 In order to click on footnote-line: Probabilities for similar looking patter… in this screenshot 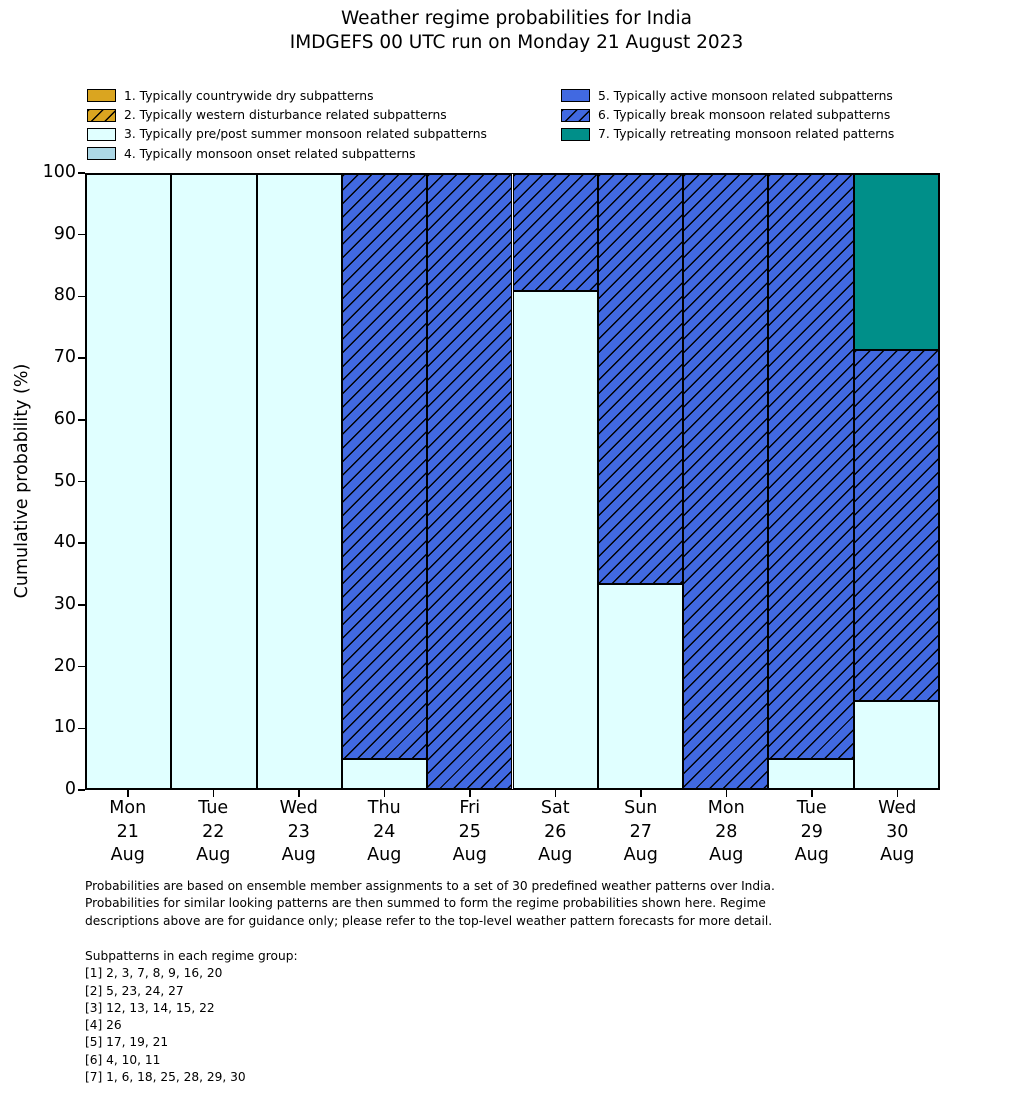, I will do `click(425, 903)`.